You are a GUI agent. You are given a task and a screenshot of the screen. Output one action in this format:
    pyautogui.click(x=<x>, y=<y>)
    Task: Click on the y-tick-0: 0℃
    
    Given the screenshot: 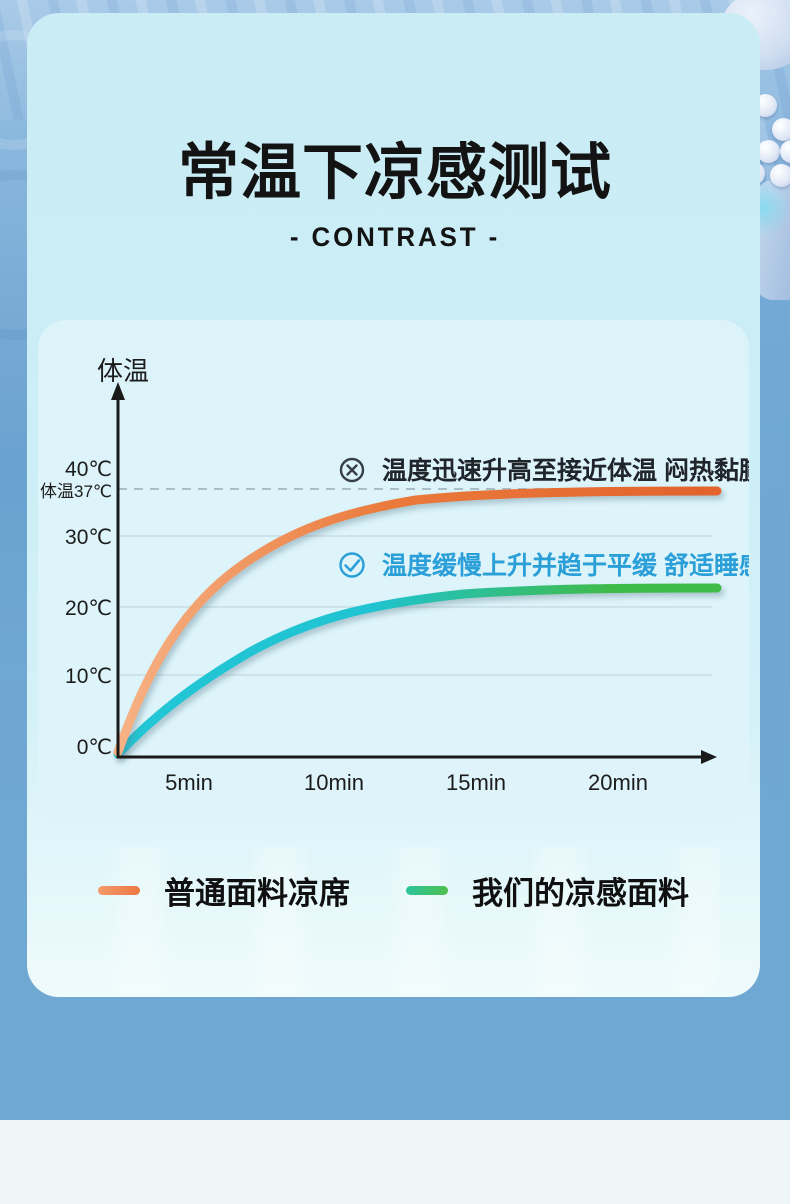 What is the action you would take?
    pyautogui.click(x=94, y=747)
    